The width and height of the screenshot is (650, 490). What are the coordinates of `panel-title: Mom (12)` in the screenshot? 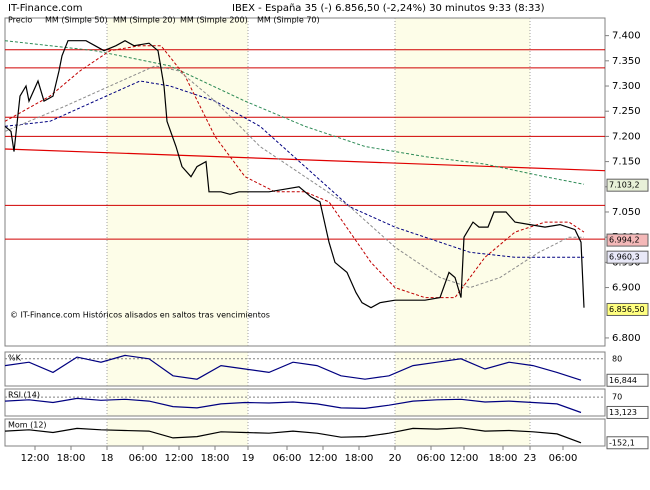 It's located at (27, 425).